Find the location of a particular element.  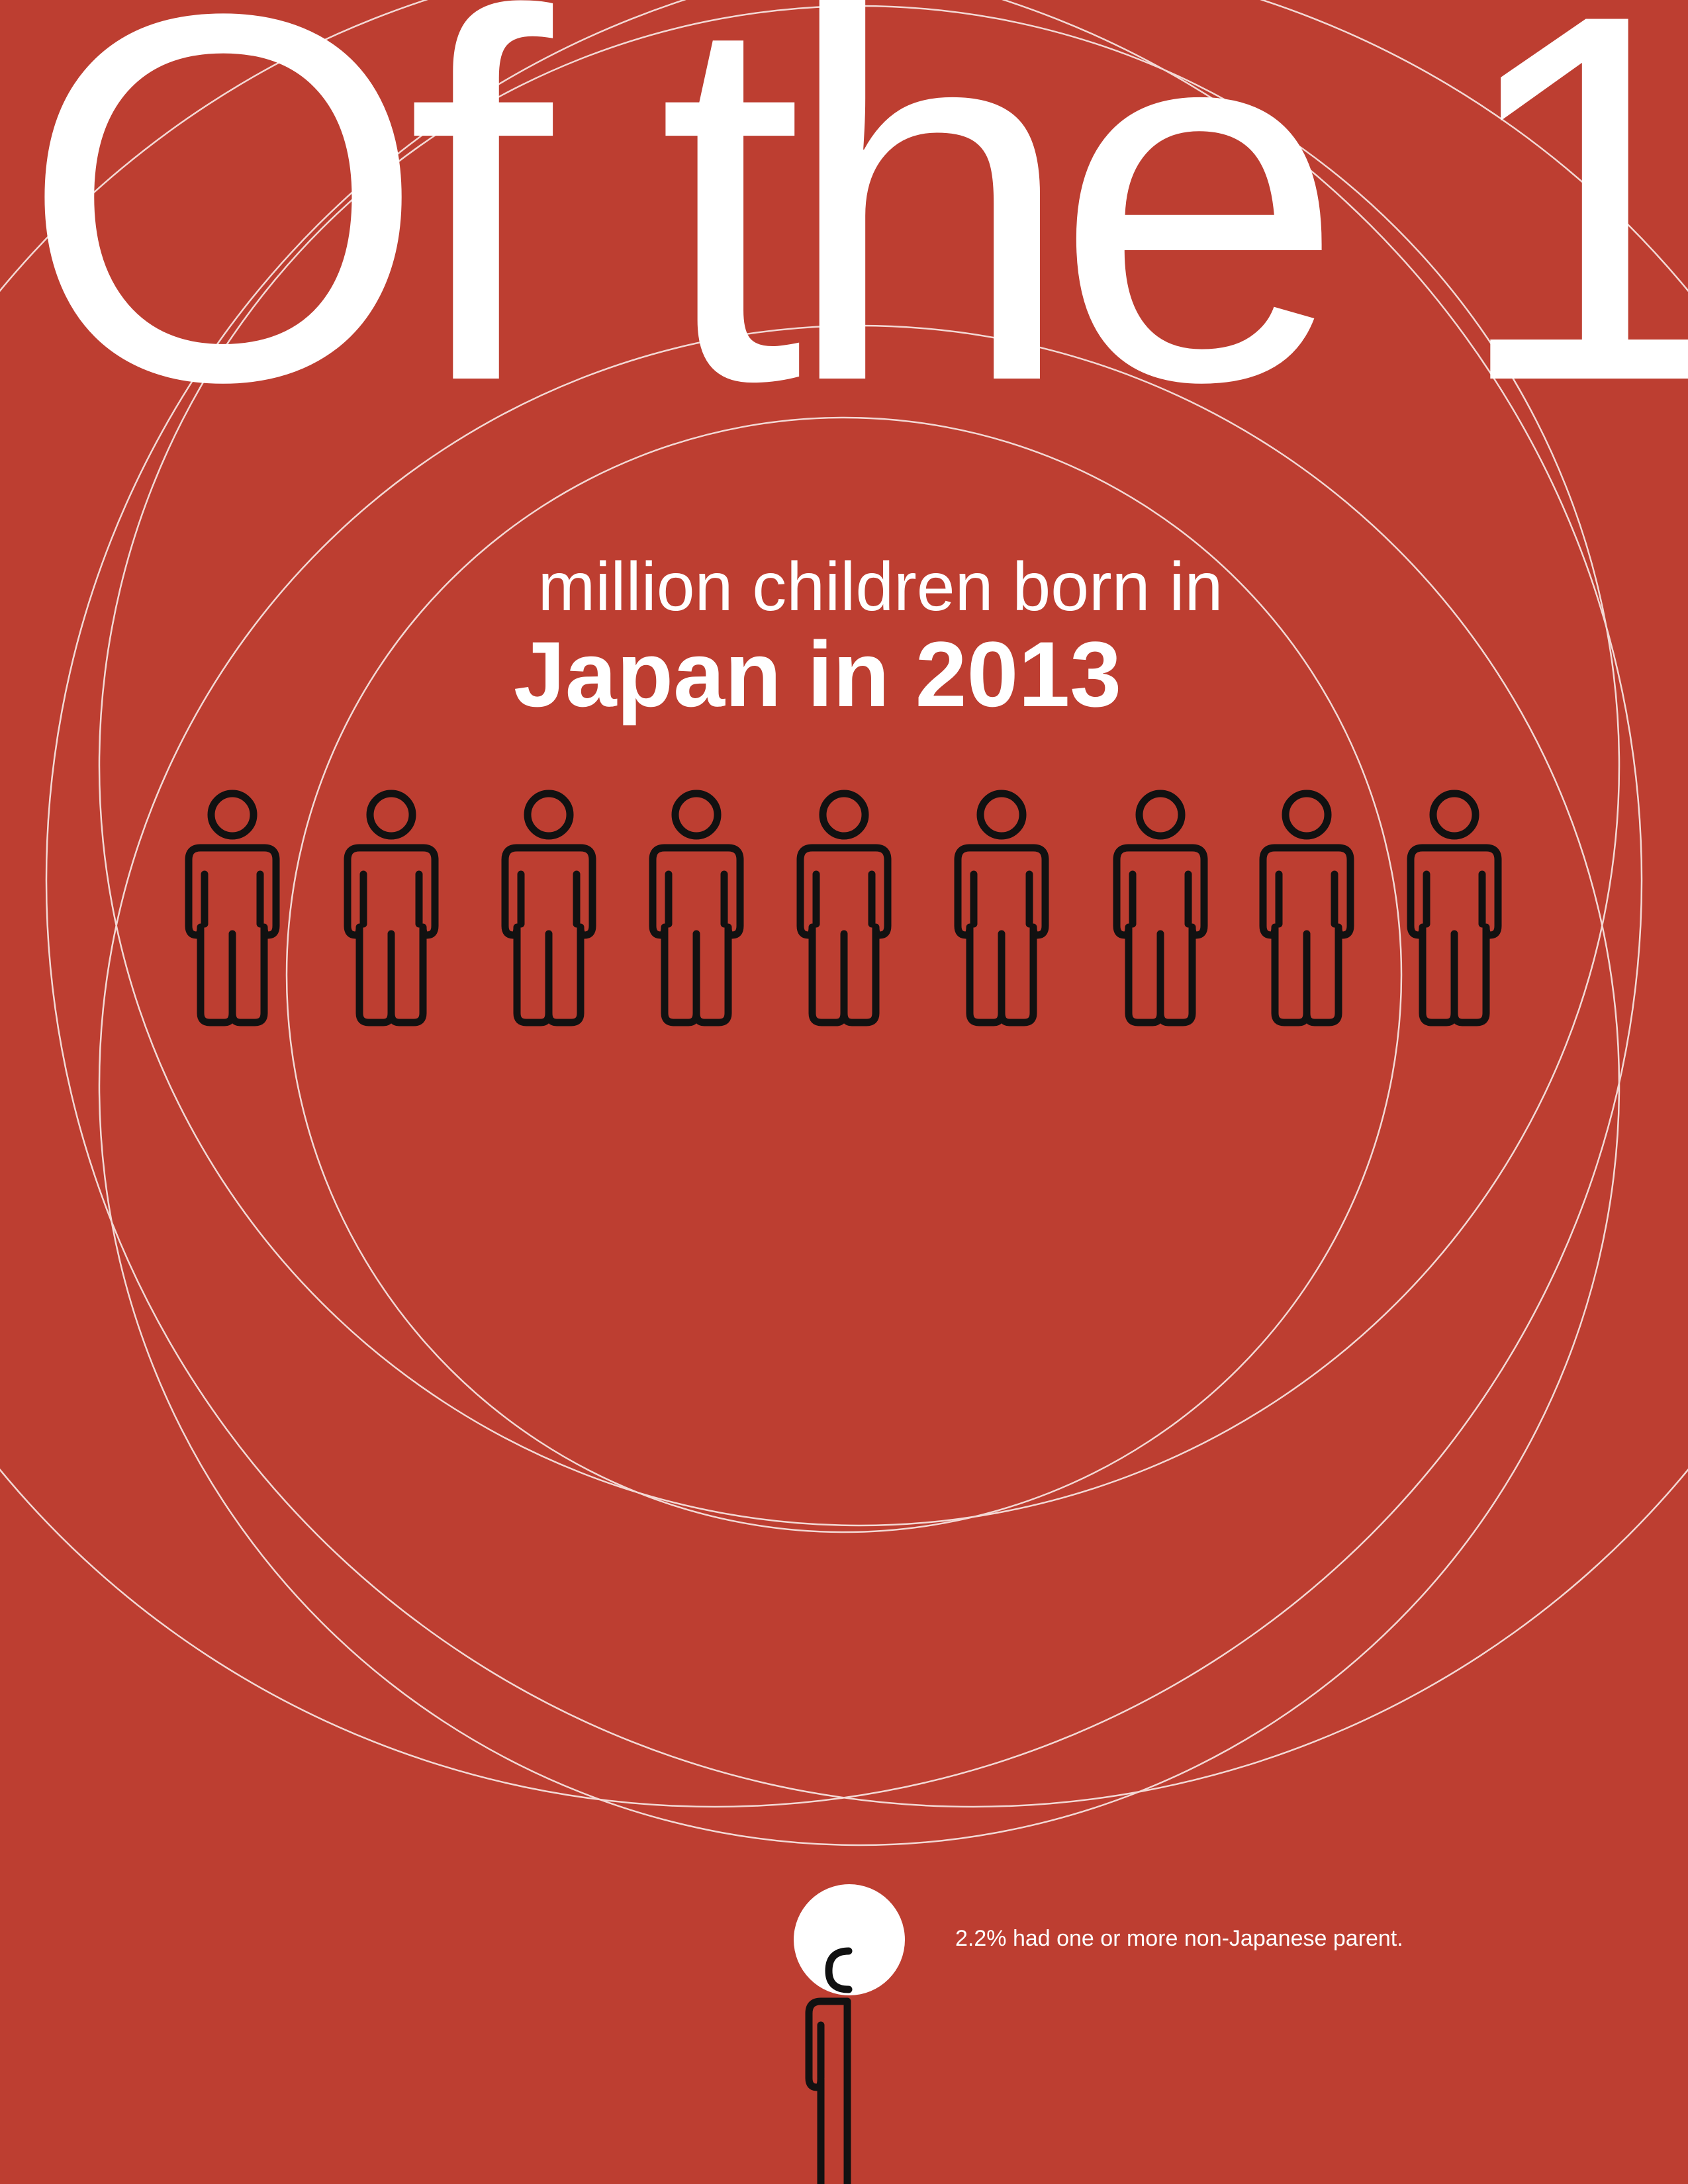

partial-head is located at coordinates (839, 1970).